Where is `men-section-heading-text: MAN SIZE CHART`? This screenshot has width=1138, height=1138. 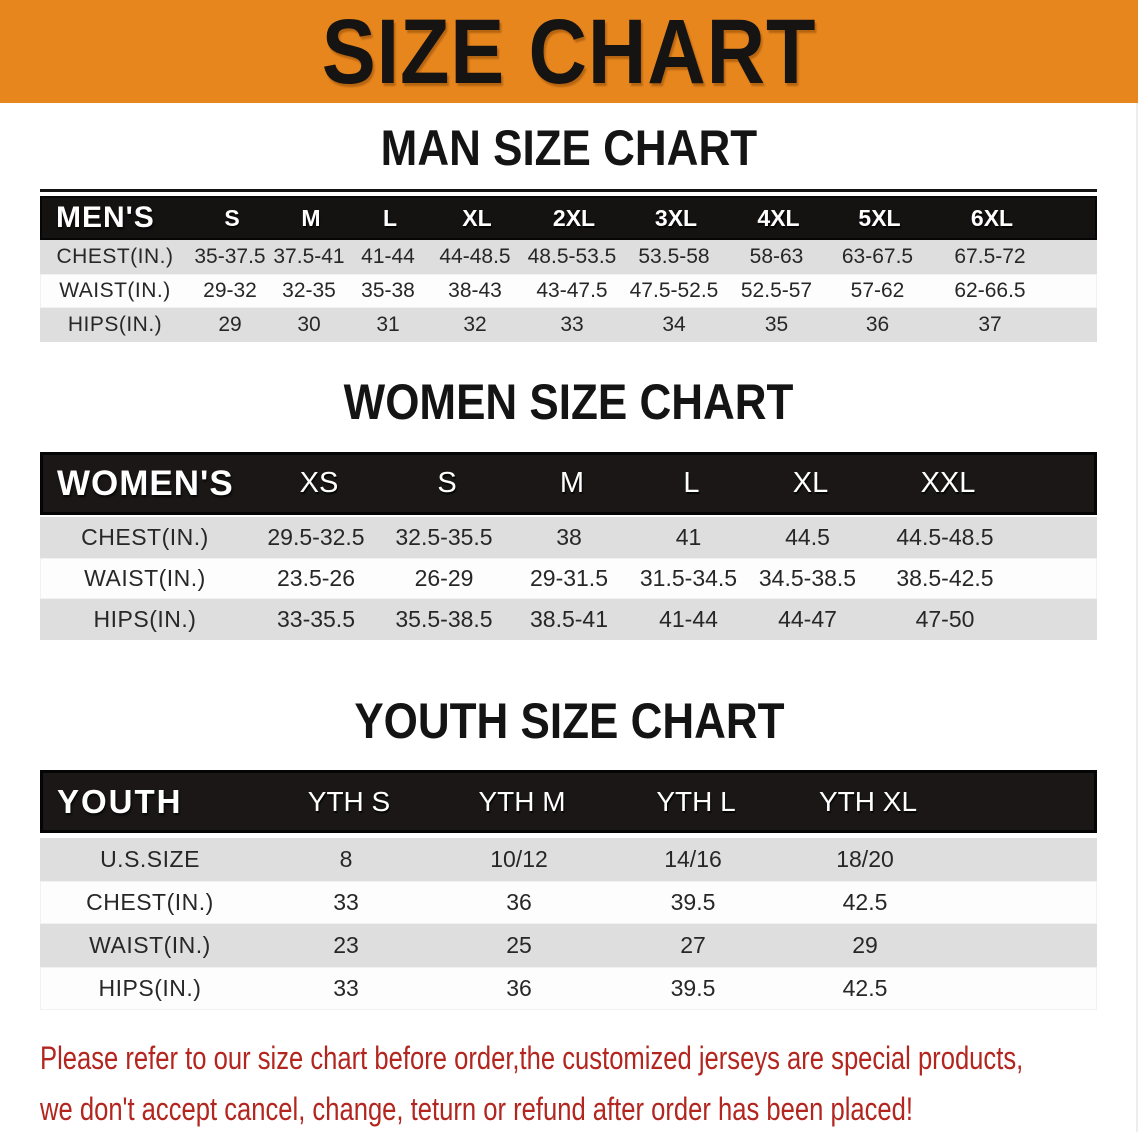
men-section-heading-text: MAN SIZE CHART is located at coordinates (569, 148).